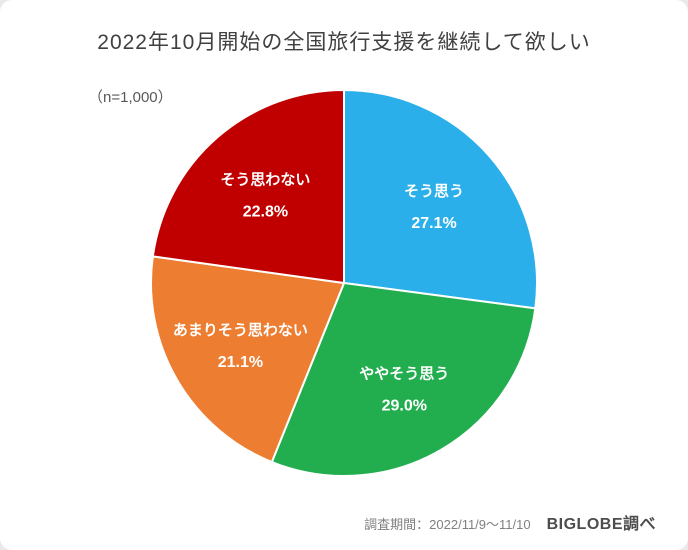  Describe the element at coordinates (404, 389) in the screenshot. I see `pie-slice-label-1: ややそう思う 29.0%` at that location.